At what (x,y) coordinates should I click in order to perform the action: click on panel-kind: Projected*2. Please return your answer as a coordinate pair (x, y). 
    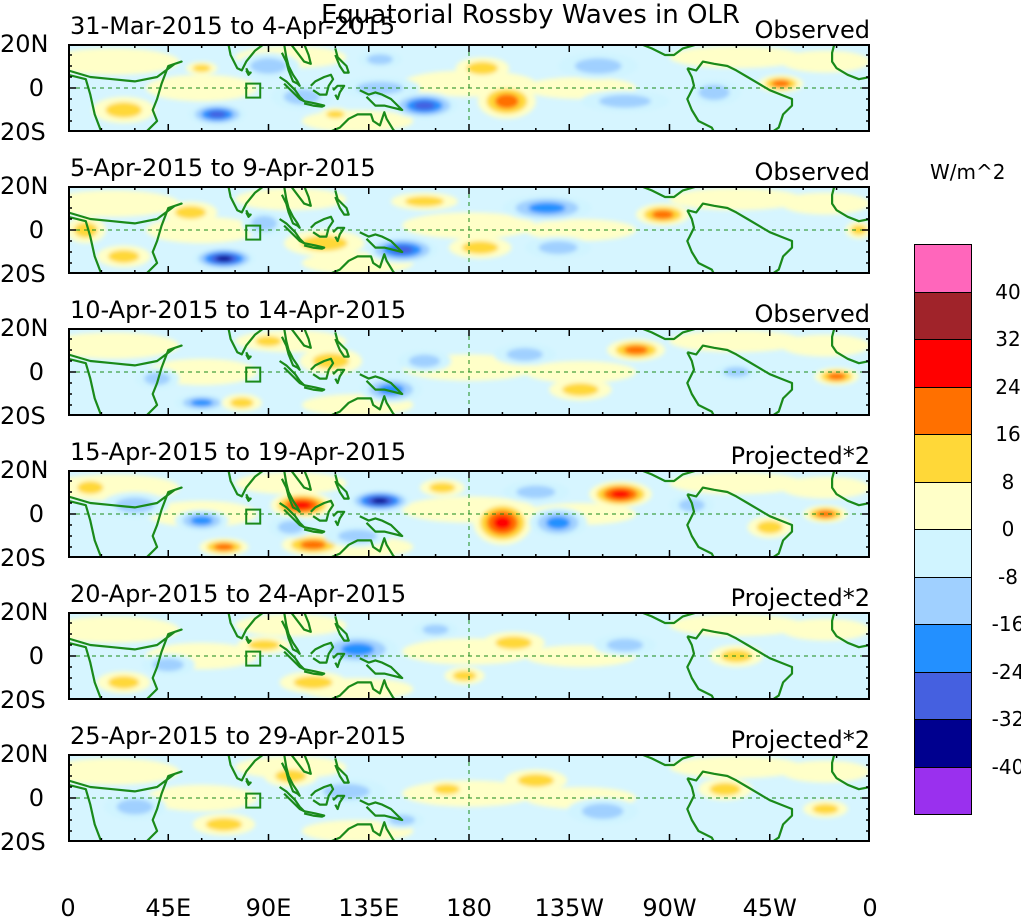
    Looking at the image, I should click on (800, 456).